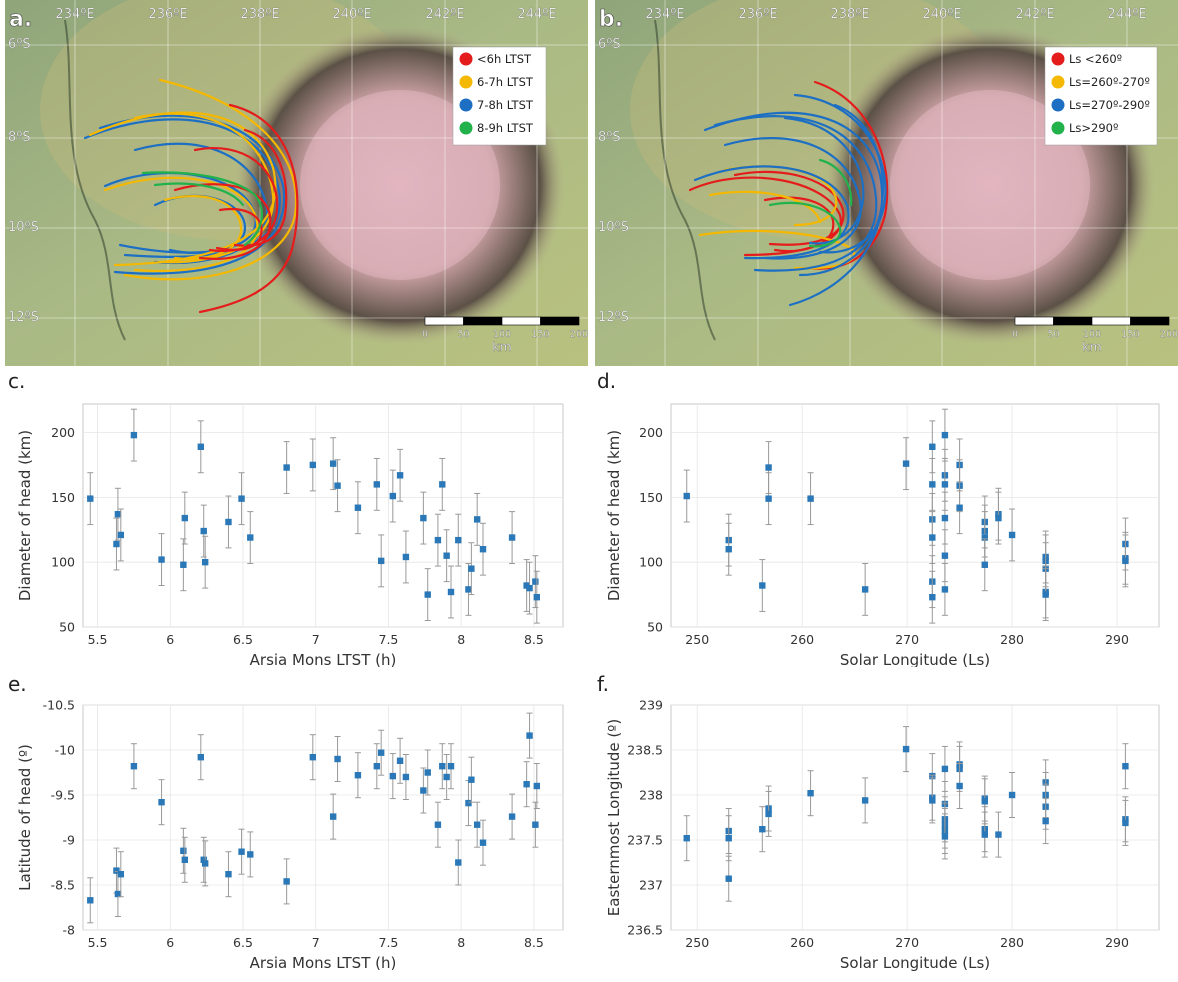 This screenshot has height=982, width=1178. Describe the element at coordinates (501, 346) in the screenshot. I see `scale-bar-unit: km` at that location.